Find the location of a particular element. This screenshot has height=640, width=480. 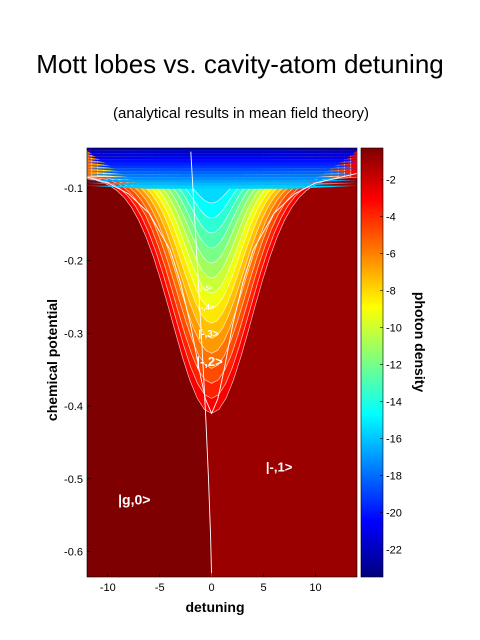

colorbar-tick-label: -6 is located at coordinates (391, 254).